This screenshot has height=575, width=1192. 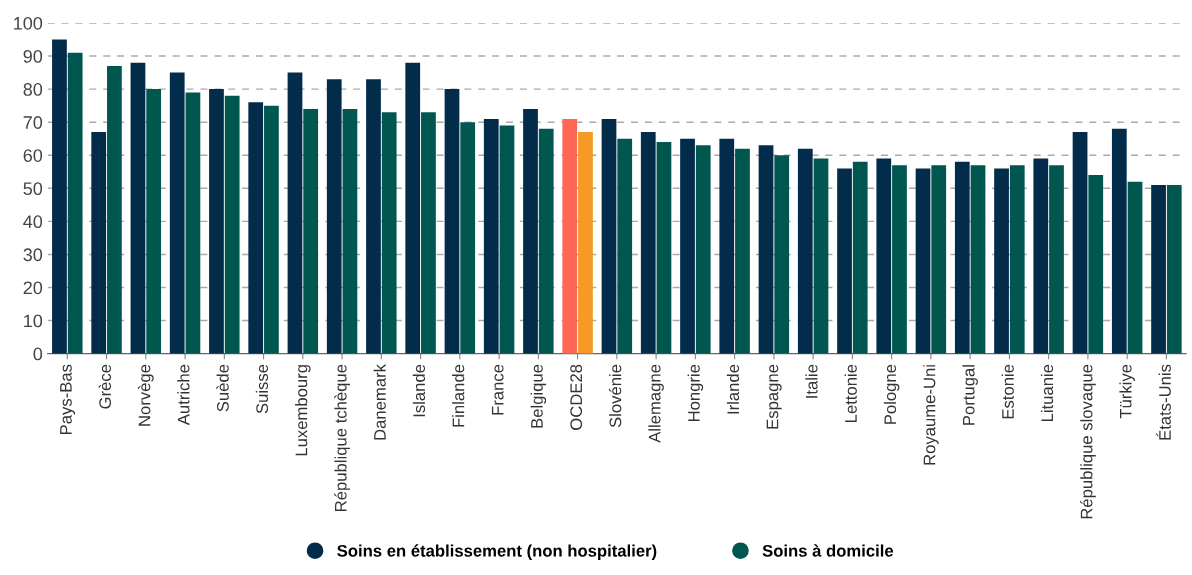 I want to click on x-tick-label: États-Unis, so click(x=1163, y=402).